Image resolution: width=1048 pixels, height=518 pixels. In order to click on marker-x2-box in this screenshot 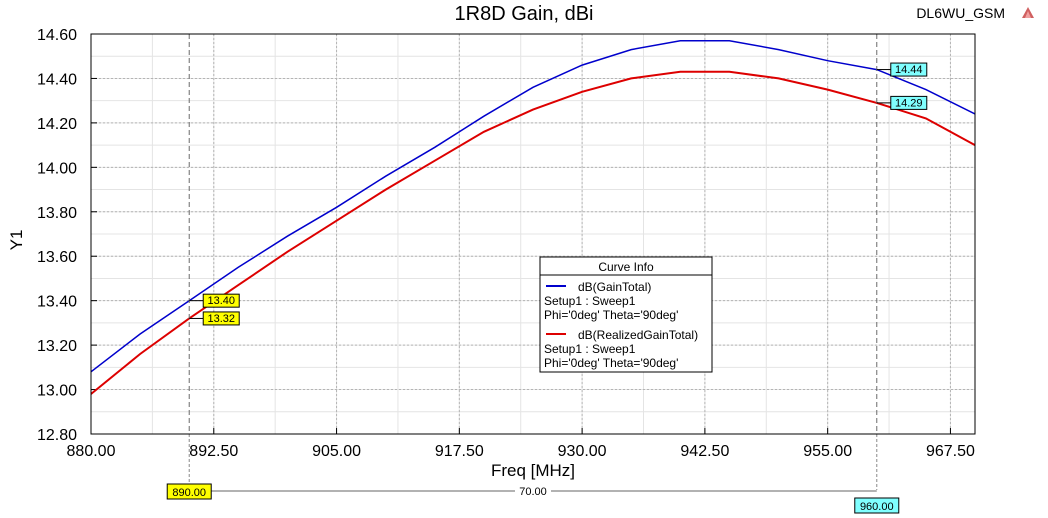, I will do `click(877, 505)`.